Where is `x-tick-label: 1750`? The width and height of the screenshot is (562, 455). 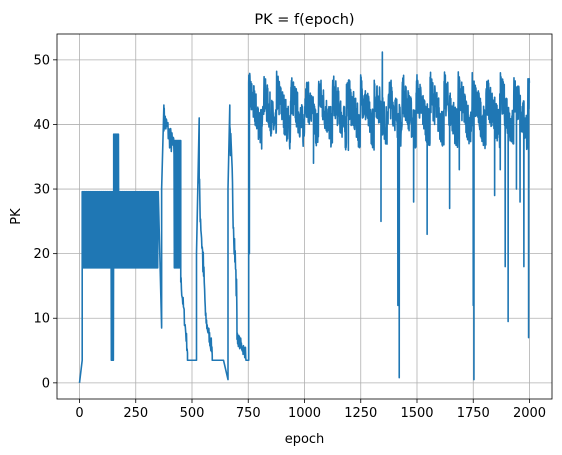 x-tick-label: 1750 is located at coordinates (473, 413).